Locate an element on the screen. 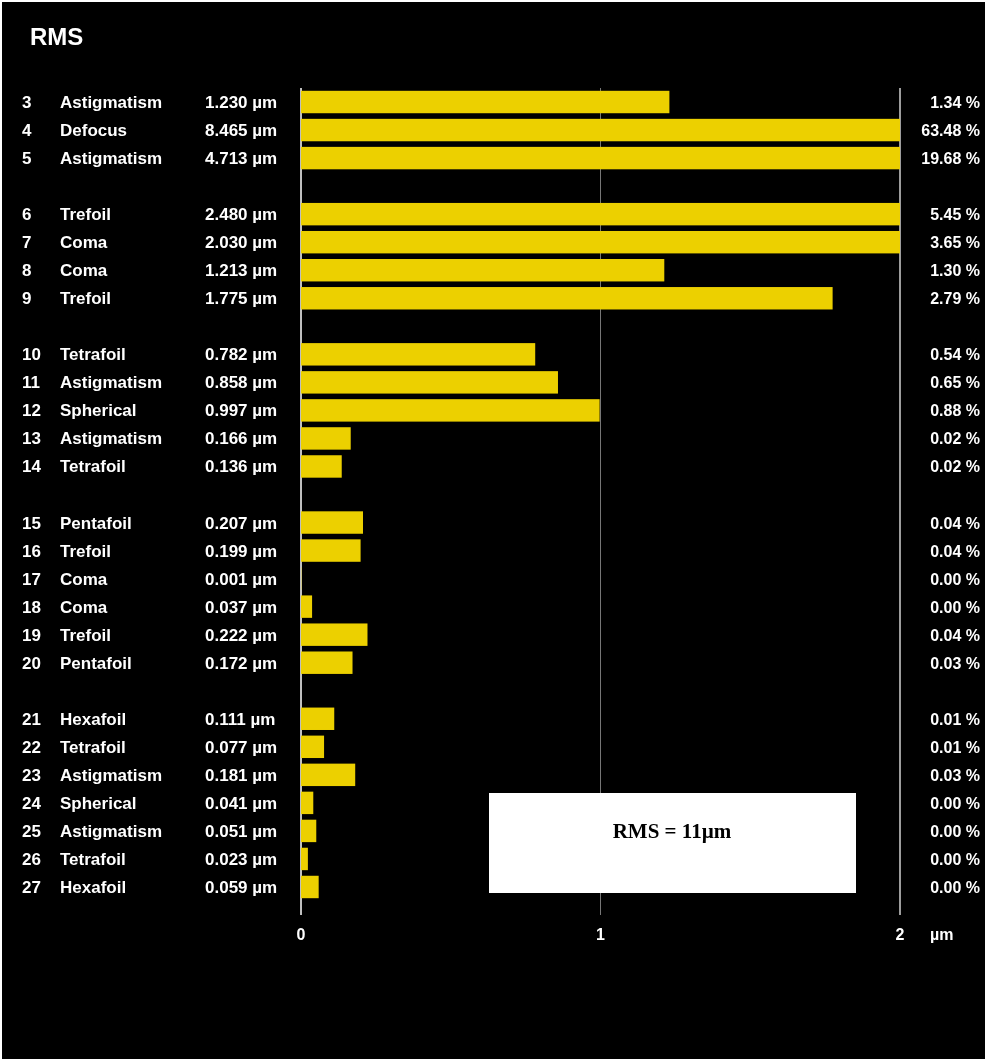  category-label: 15 Pentafoil 0.207 µm is located at coordinates (150, 523).